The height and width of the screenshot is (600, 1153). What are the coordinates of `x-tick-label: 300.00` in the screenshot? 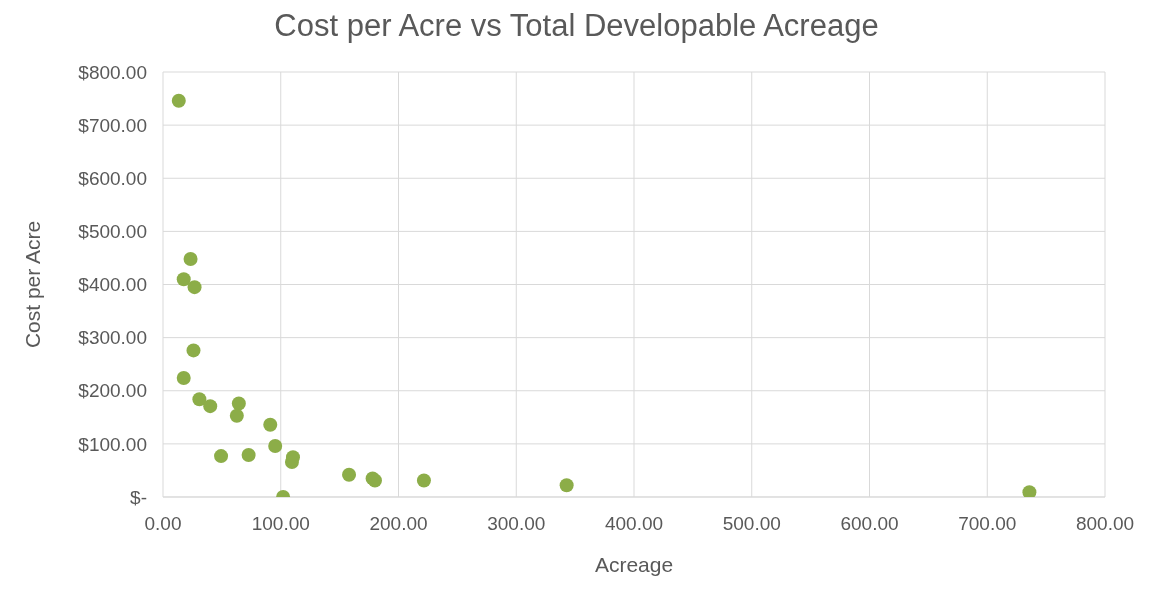 It's located at (516, 524).